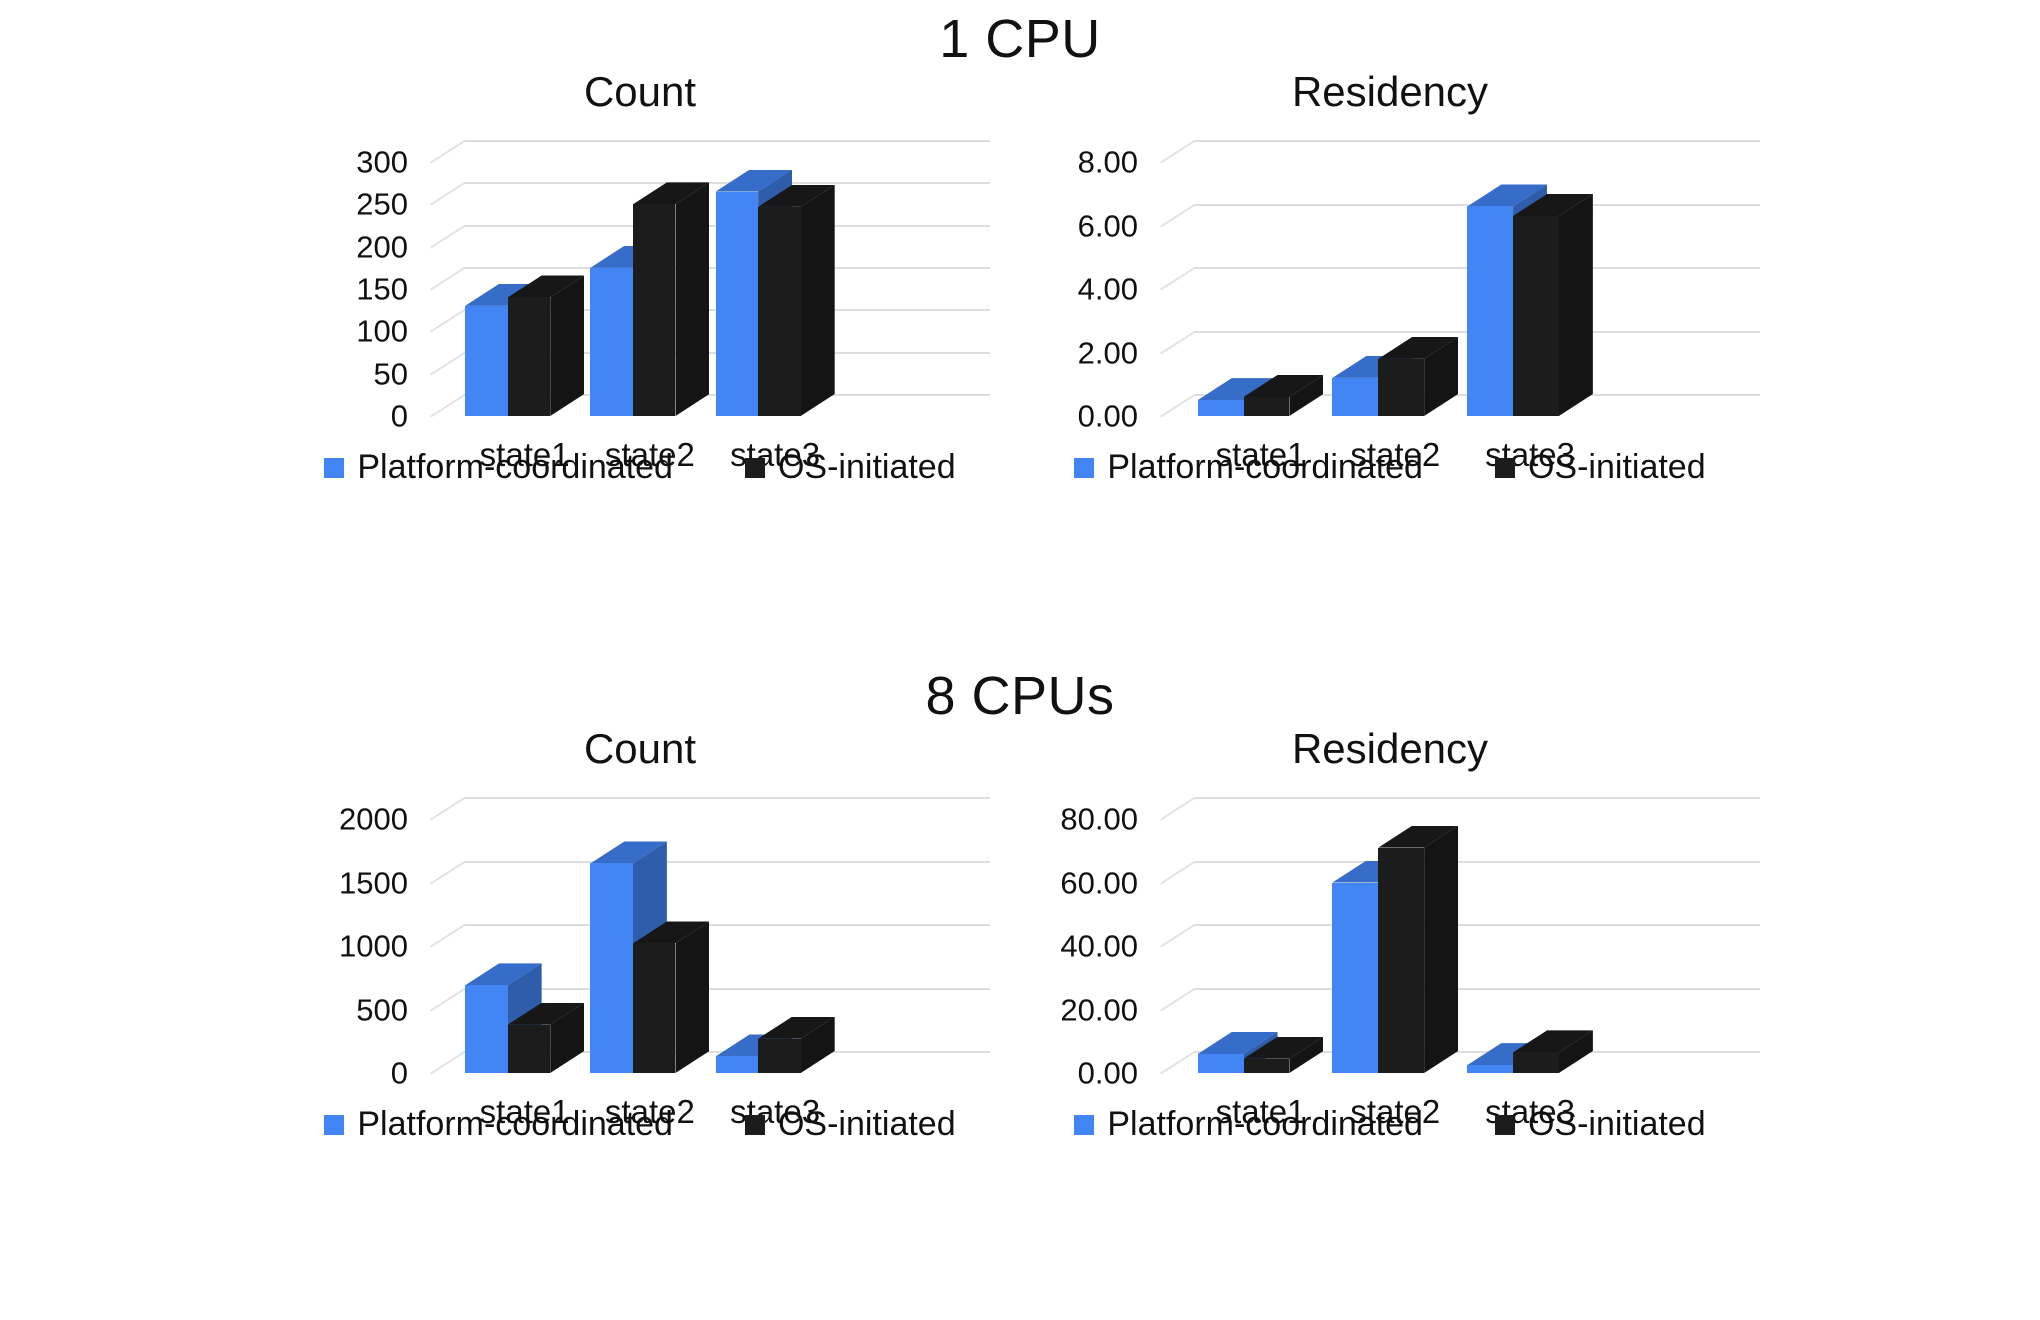 The width and height of the screenshot is (2040, 1320). Describe the element at coordinates (1390, 91) in the screenshot. I see `chart-title-1cpu-residency: Residency` at that location.